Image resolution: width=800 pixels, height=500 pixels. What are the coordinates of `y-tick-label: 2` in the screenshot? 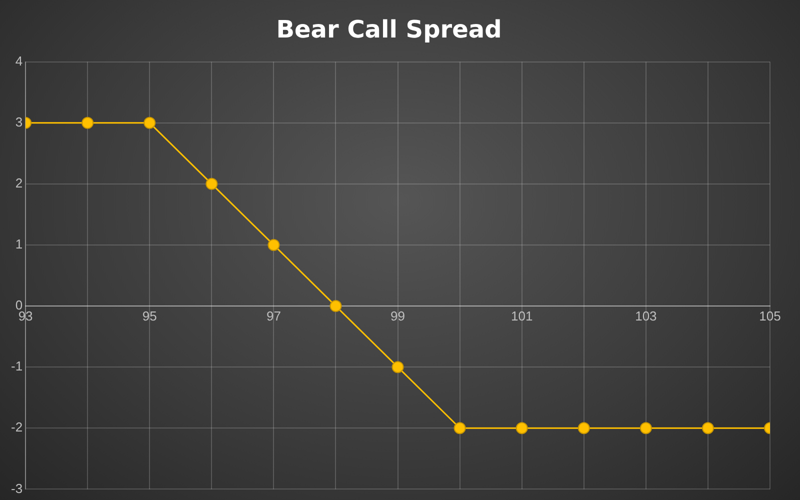 It's located at (19, 182).